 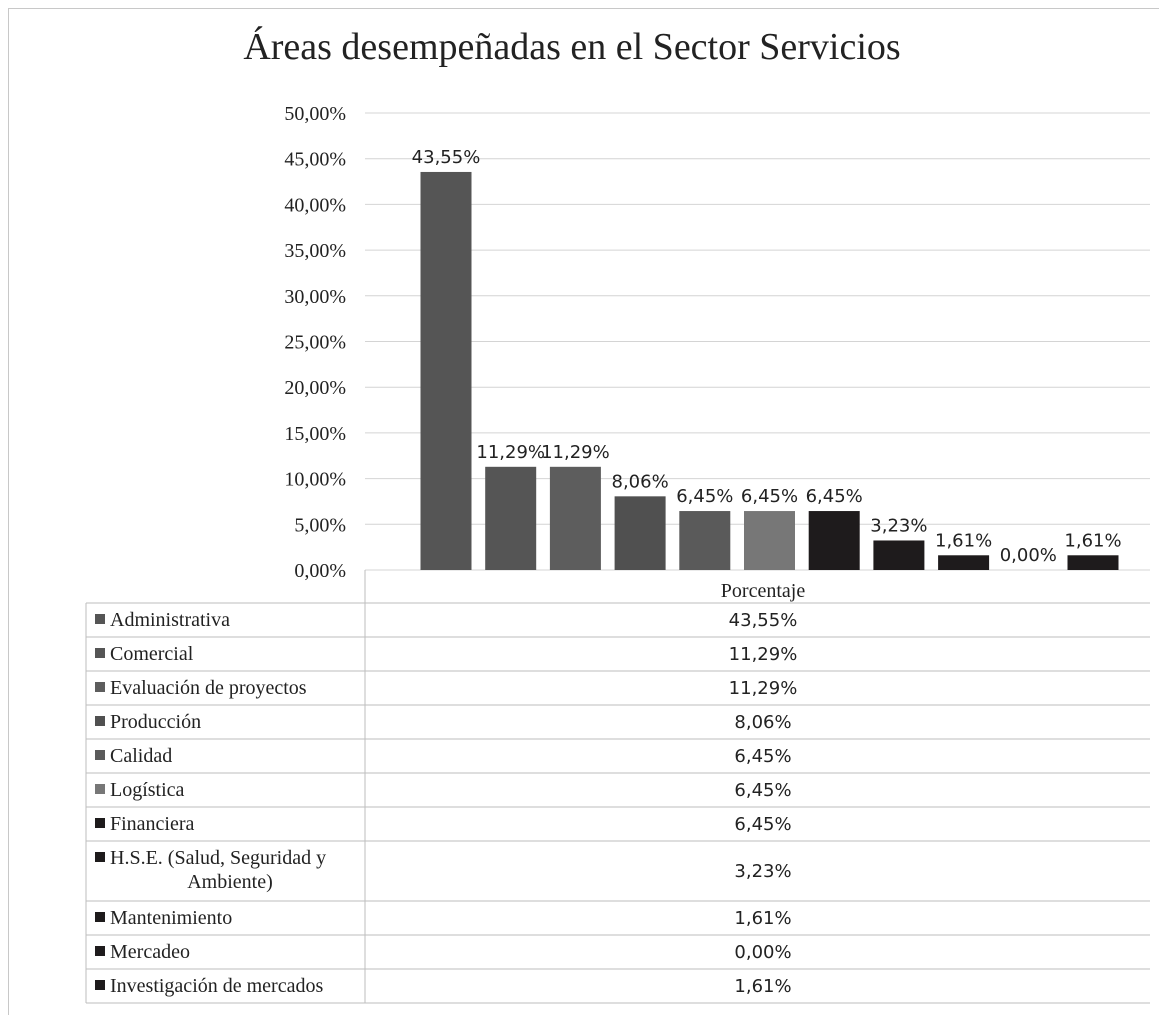 I want to click on table-row: Financiera 6,45%, so click(x=617, y=824).